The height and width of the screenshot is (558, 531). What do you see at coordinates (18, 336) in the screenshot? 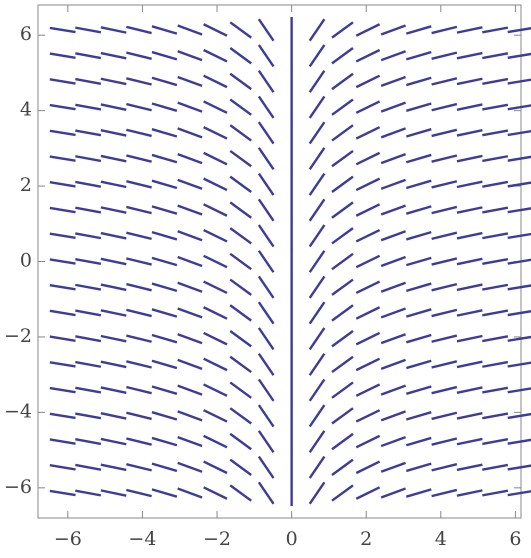
I see `y-tick-label: −2` at bounding box center [18, 336].